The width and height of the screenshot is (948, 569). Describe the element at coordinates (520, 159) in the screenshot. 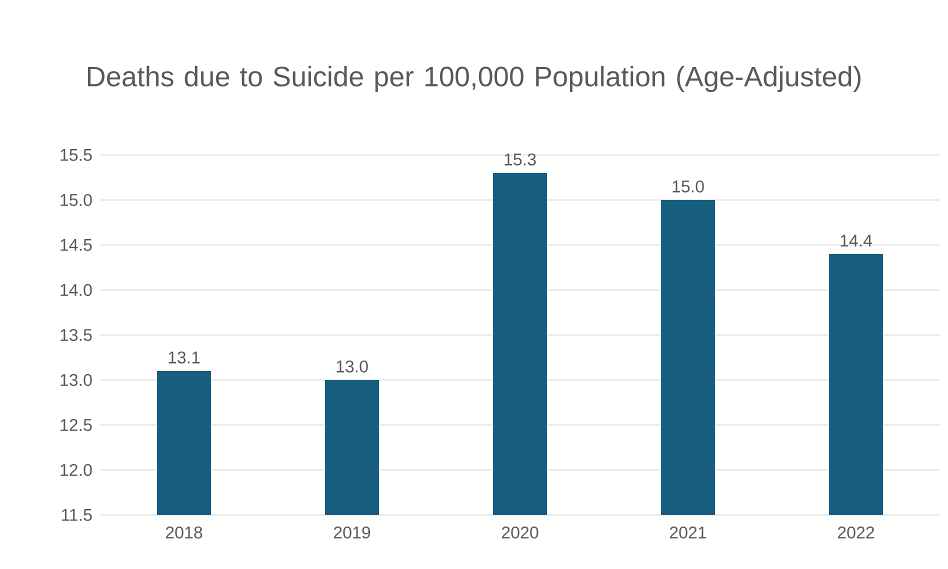

I see `data-label: 15.3` at that location.